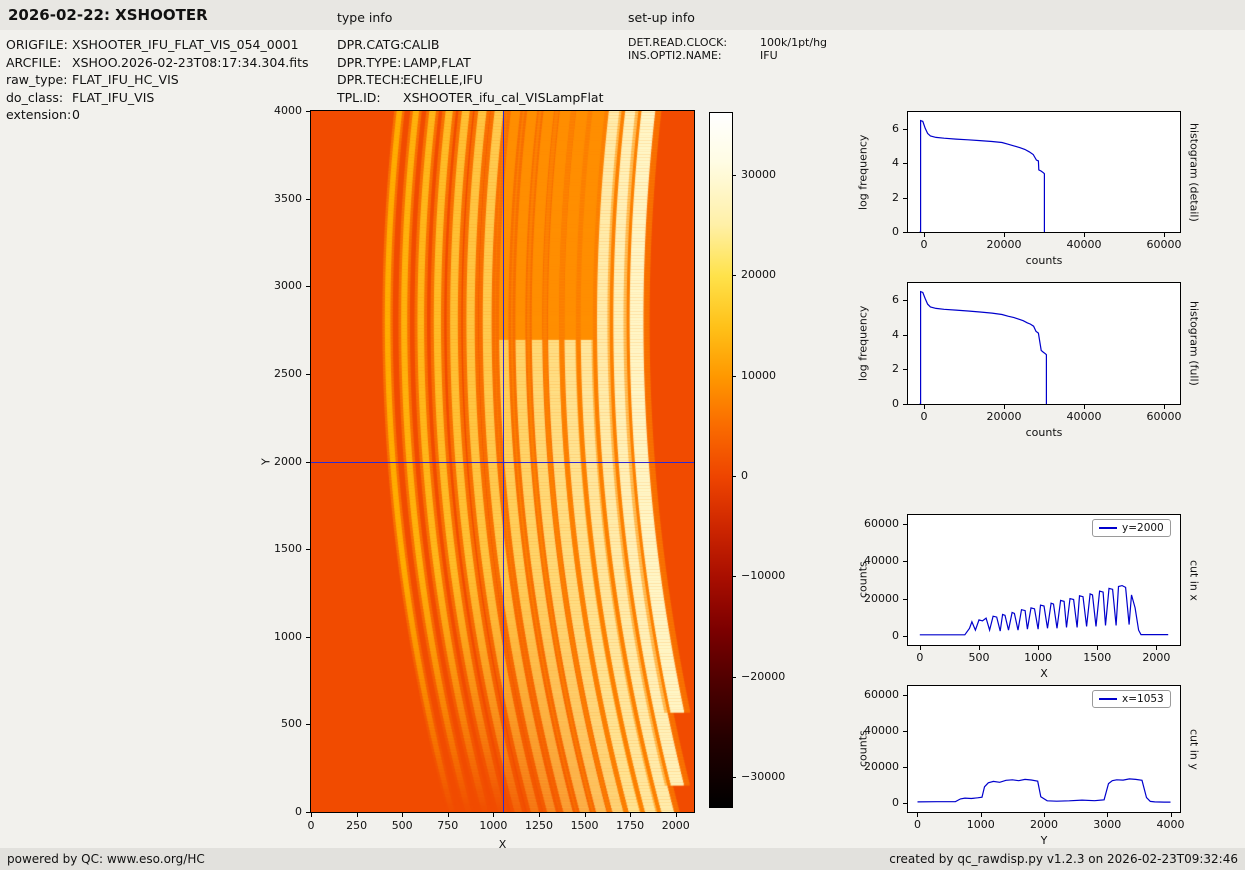 The image size is (1245, 870). I want to click on x-tick-label: 1250, so click(538, 825).